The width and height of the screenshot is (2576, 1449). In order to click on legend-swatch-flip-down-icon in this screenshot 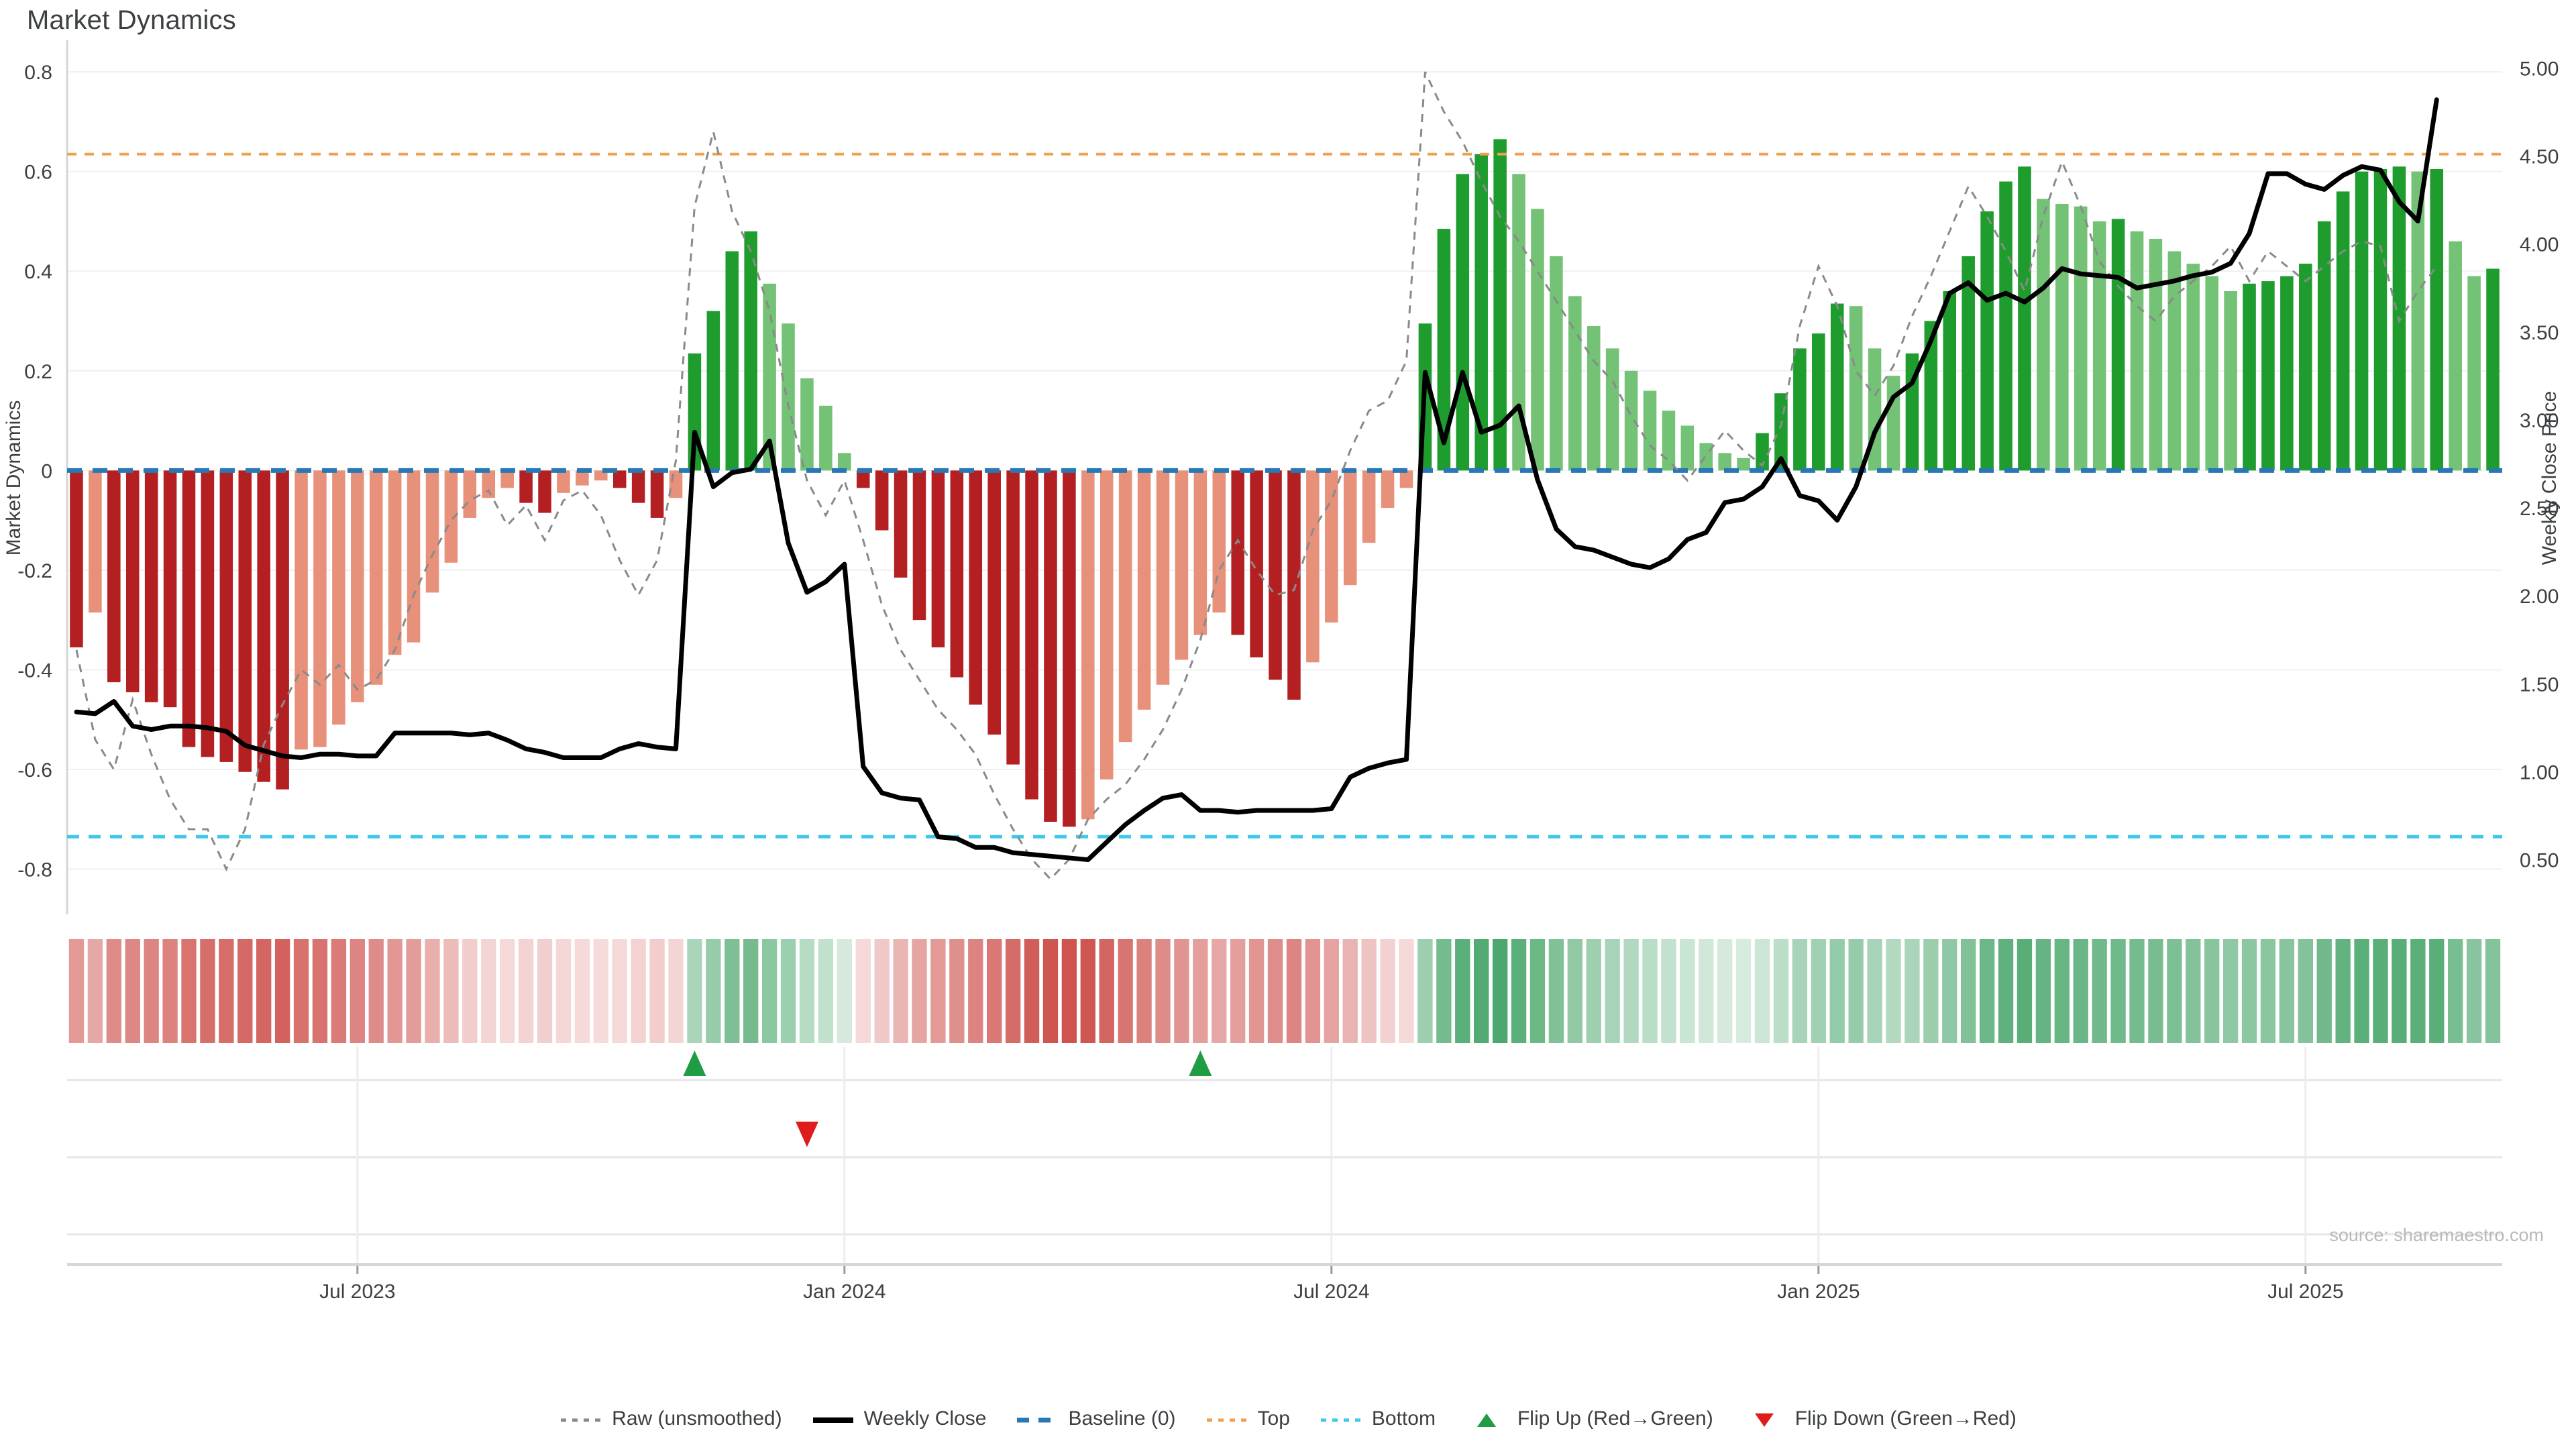, I will do `click(1764, 1419)`.